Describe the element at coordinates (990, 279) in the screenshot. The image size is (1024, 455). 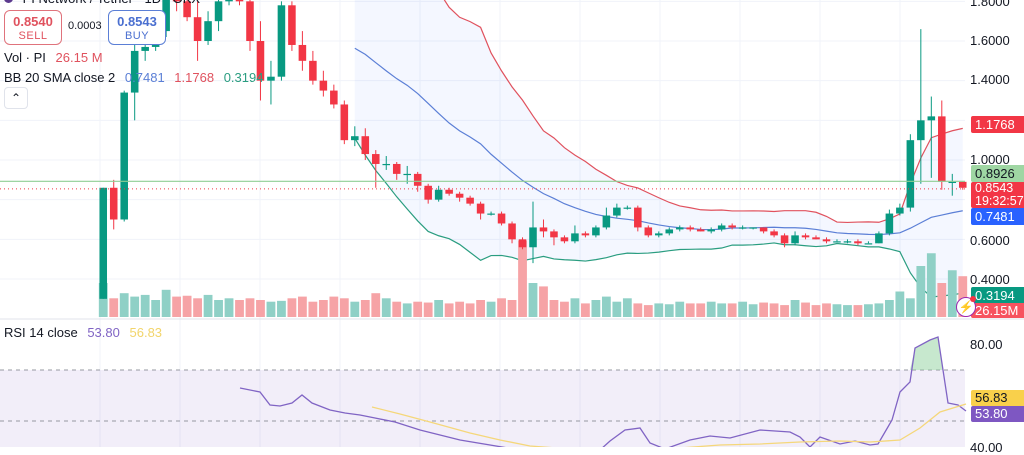
I see `price-tick: 0.4000` at that location.